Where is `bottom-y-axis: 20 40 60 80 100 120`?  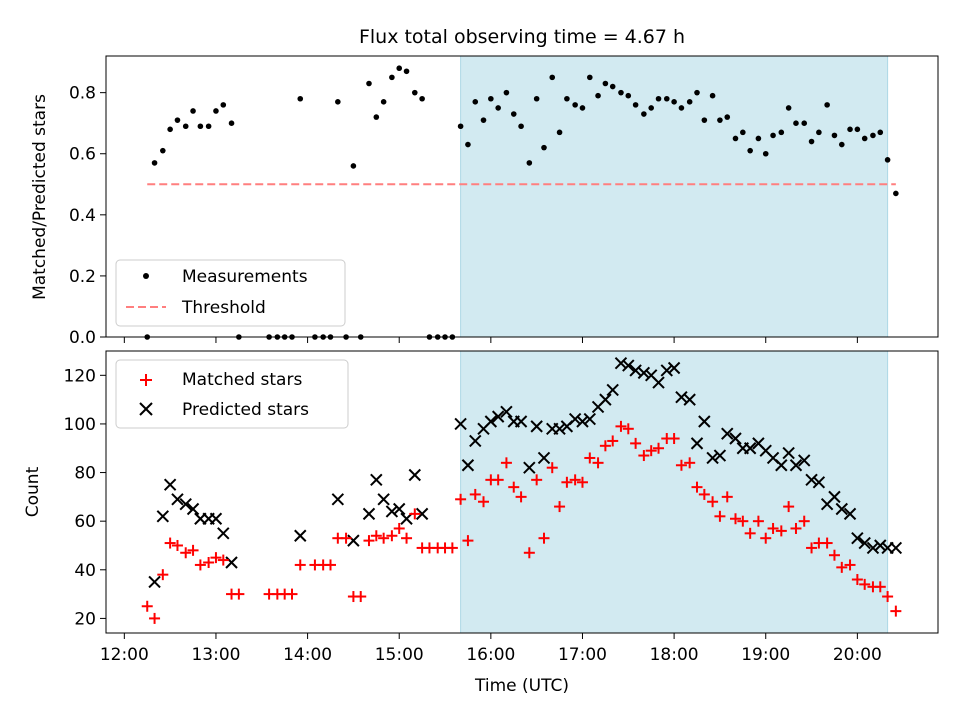 bottom-y-axis: 20 40 60 80 100 120 is located at coordinates (85, 497).